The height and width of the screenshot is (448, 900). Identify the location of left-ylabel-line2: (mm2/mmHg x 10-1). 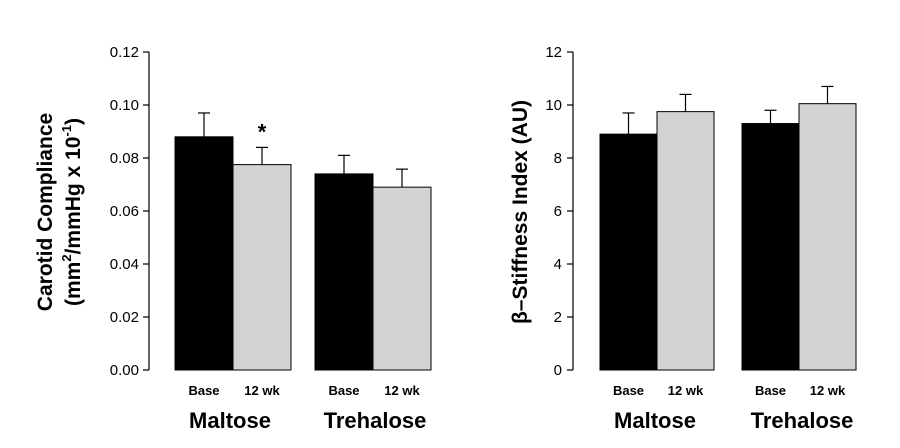
(72, 212).